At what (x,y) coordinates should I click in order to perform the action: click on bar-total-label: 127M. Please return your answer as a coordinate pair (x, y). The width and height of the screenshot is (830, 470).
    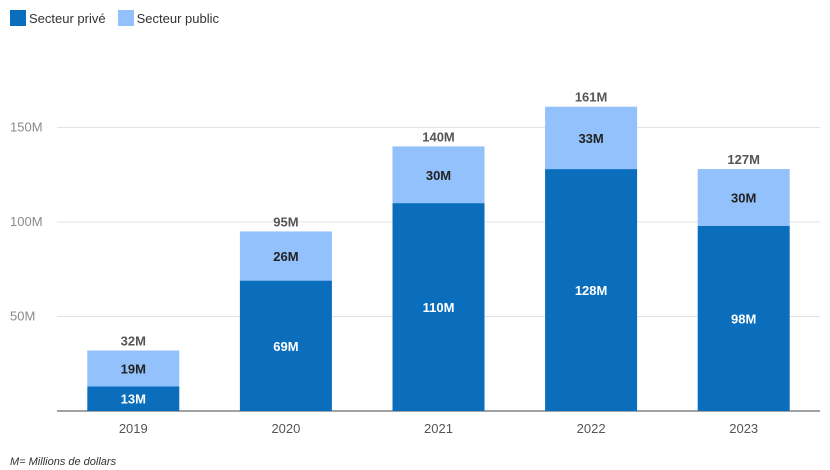
    Looking at the image, I should click on (743, 159).